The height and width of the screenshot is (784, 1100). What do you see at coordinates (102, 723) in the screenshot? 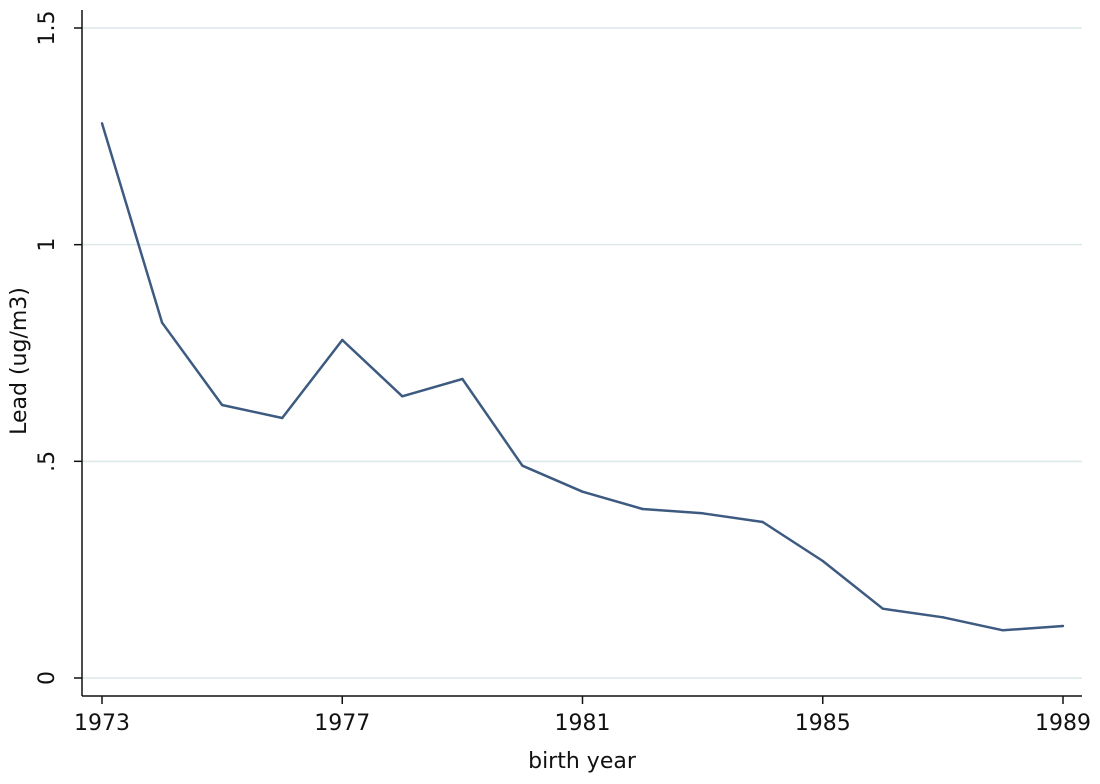
I see `x-tick-label: 1973` at bounding box center [102, 723].